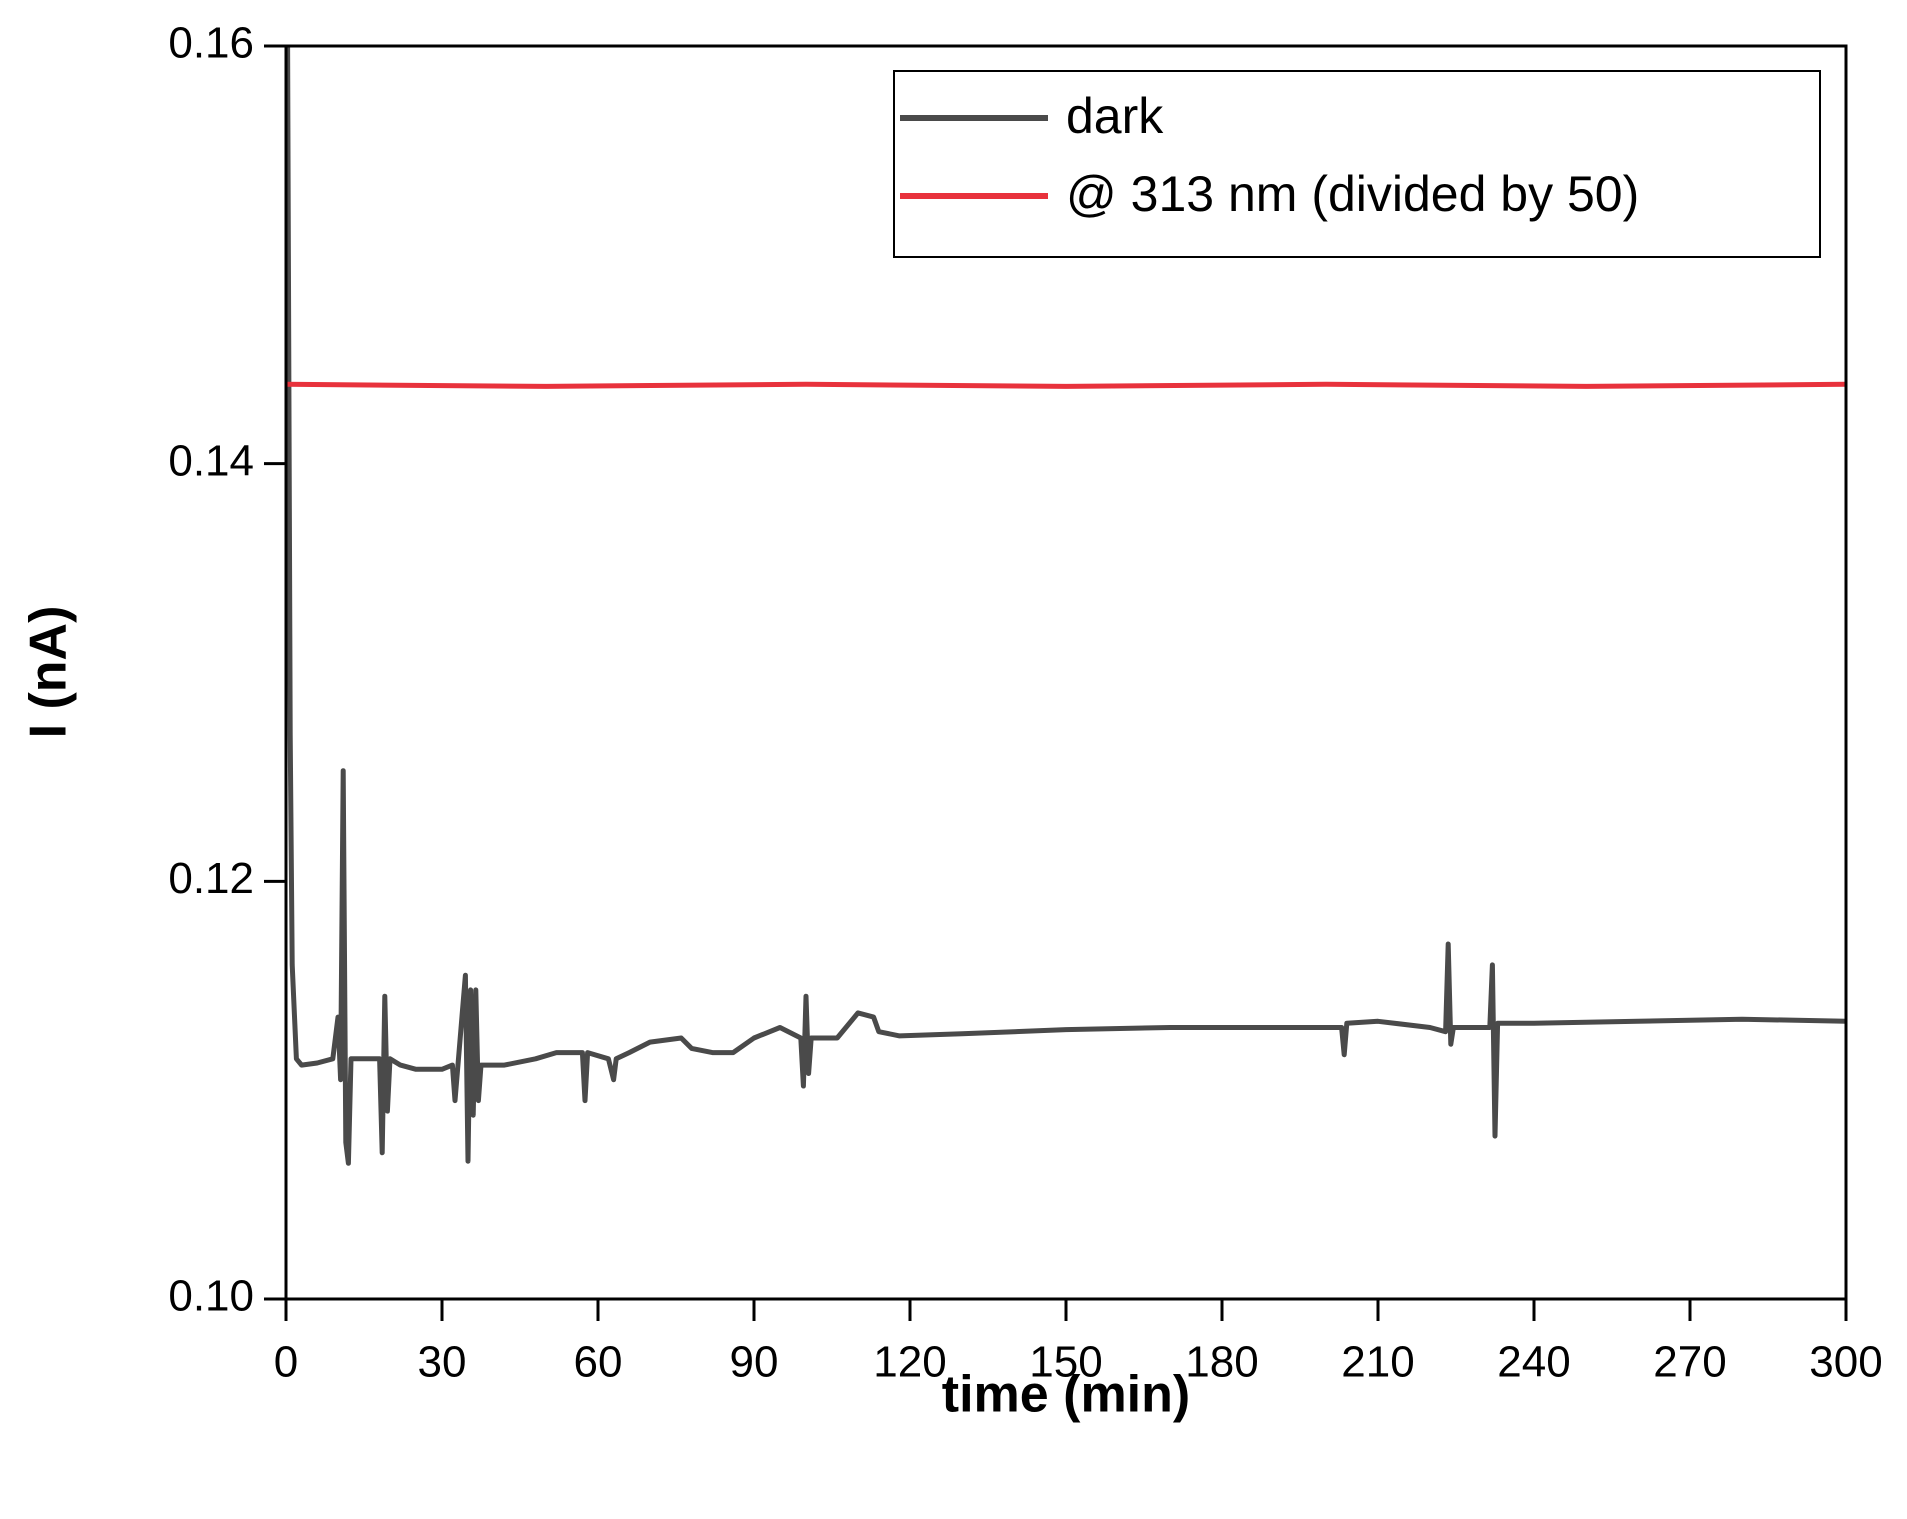  What do you see at coordinates (1115, 116) in the screenshot?
I see `legend-label: dark` at bounding box center [1115, 116].